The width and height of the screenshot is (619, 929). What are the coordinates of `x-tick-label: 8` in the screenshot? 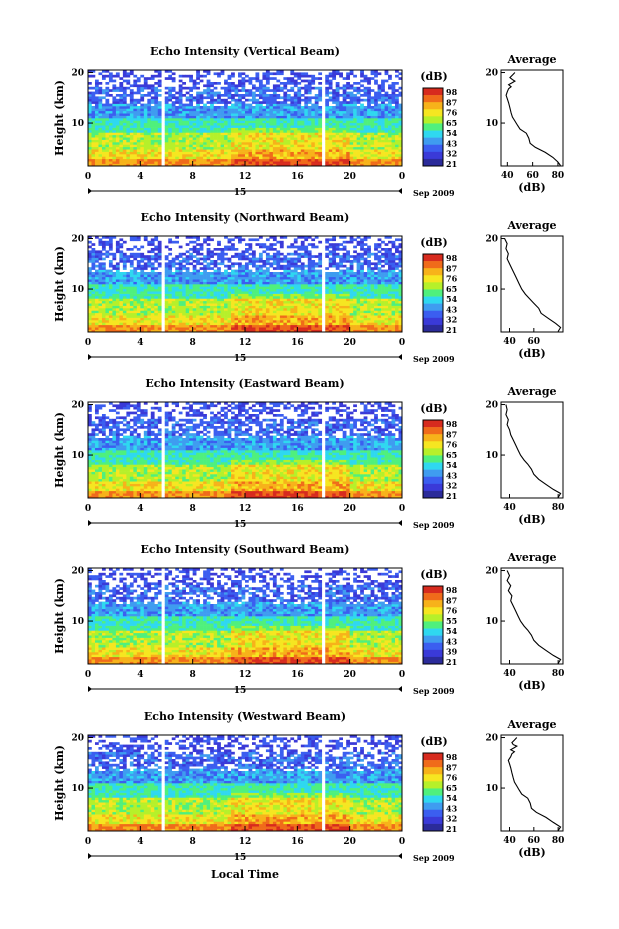 It's located at (193, 177).